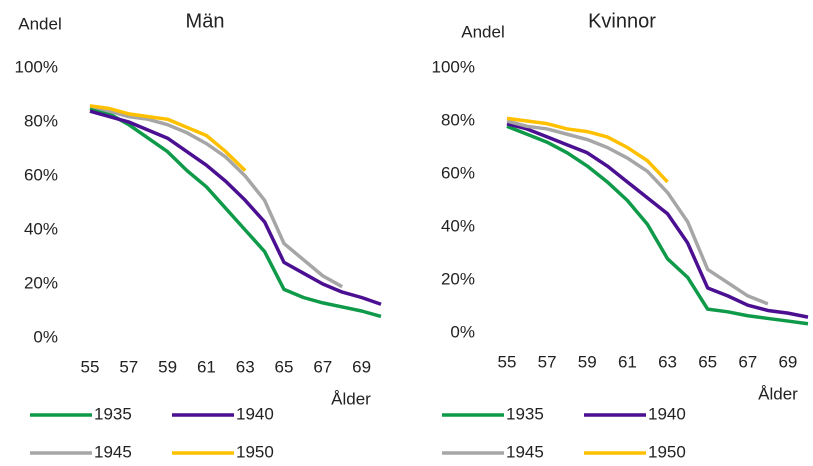 Image resolution: width=813 pixels, height=466 pixels. Describe the element at coordinates (205, 21) in the screenshot. I see `chart-title: Män` at that location.